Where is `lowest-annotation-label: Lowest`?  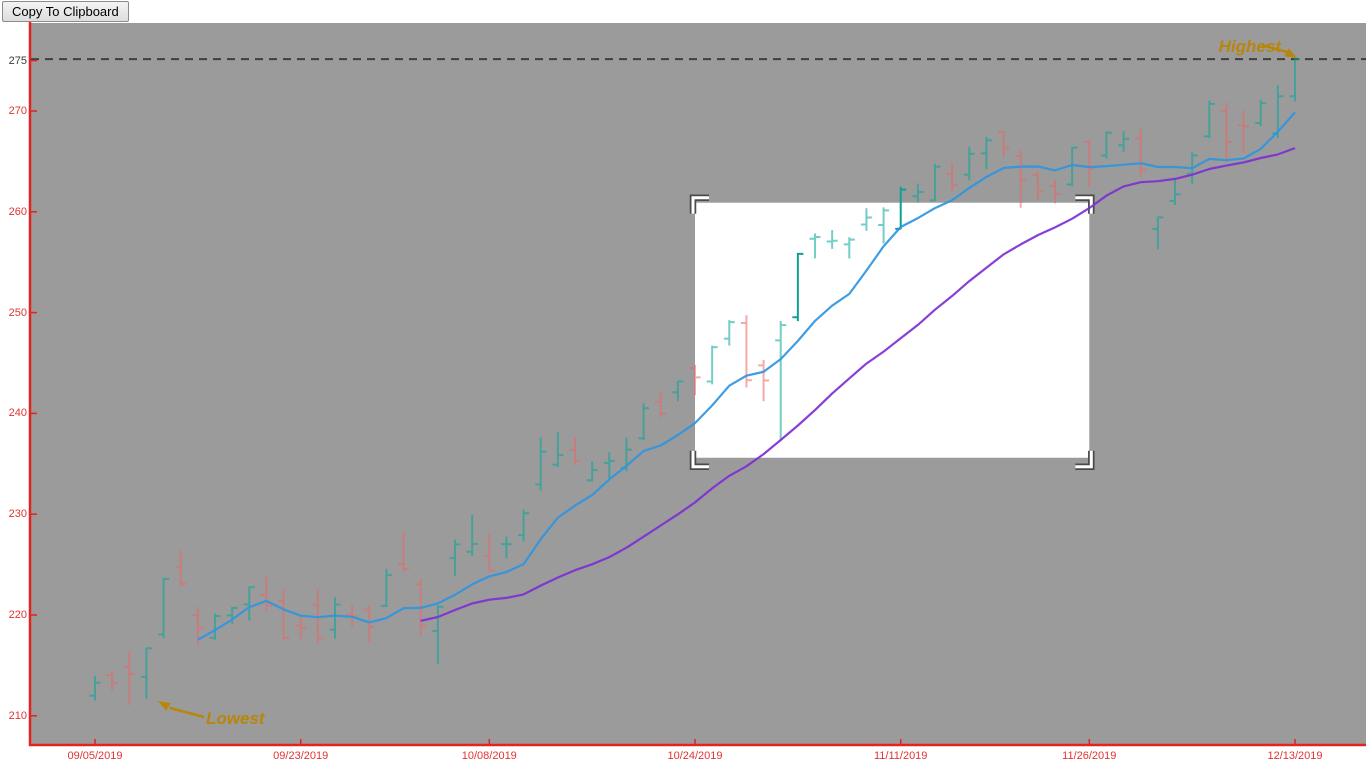 lowest-annotation-label: Lowest is located at coordinates (236, 718).